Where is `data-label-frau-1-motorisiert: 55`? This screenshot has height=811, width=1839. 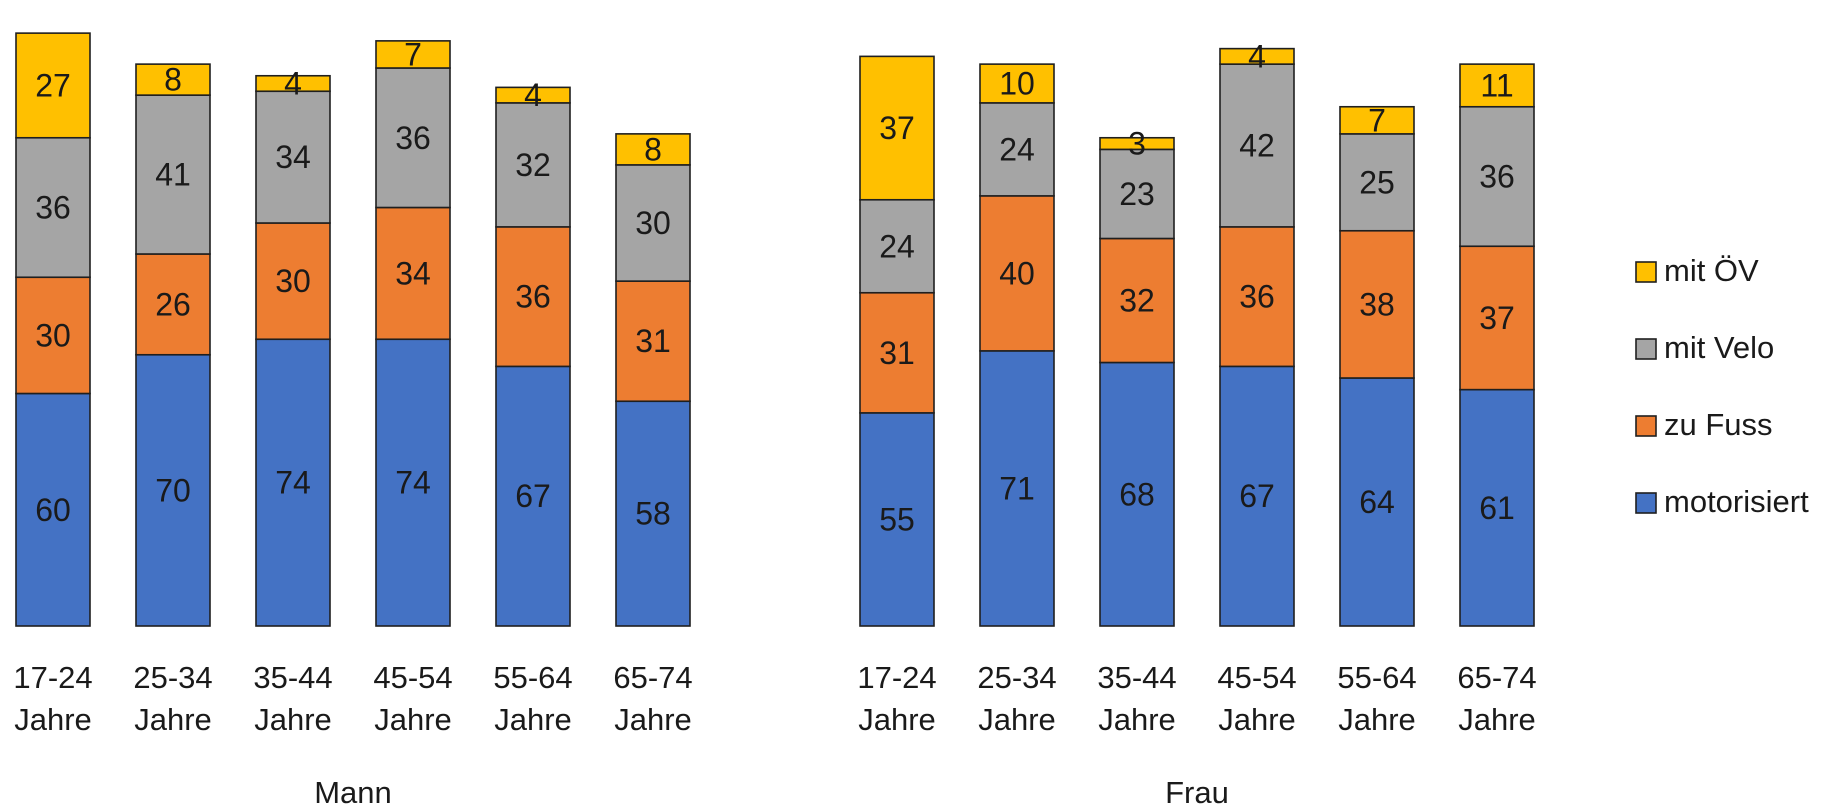 data-label-frau-1-motorisiert: 55 is located at coordinates (897, 519).